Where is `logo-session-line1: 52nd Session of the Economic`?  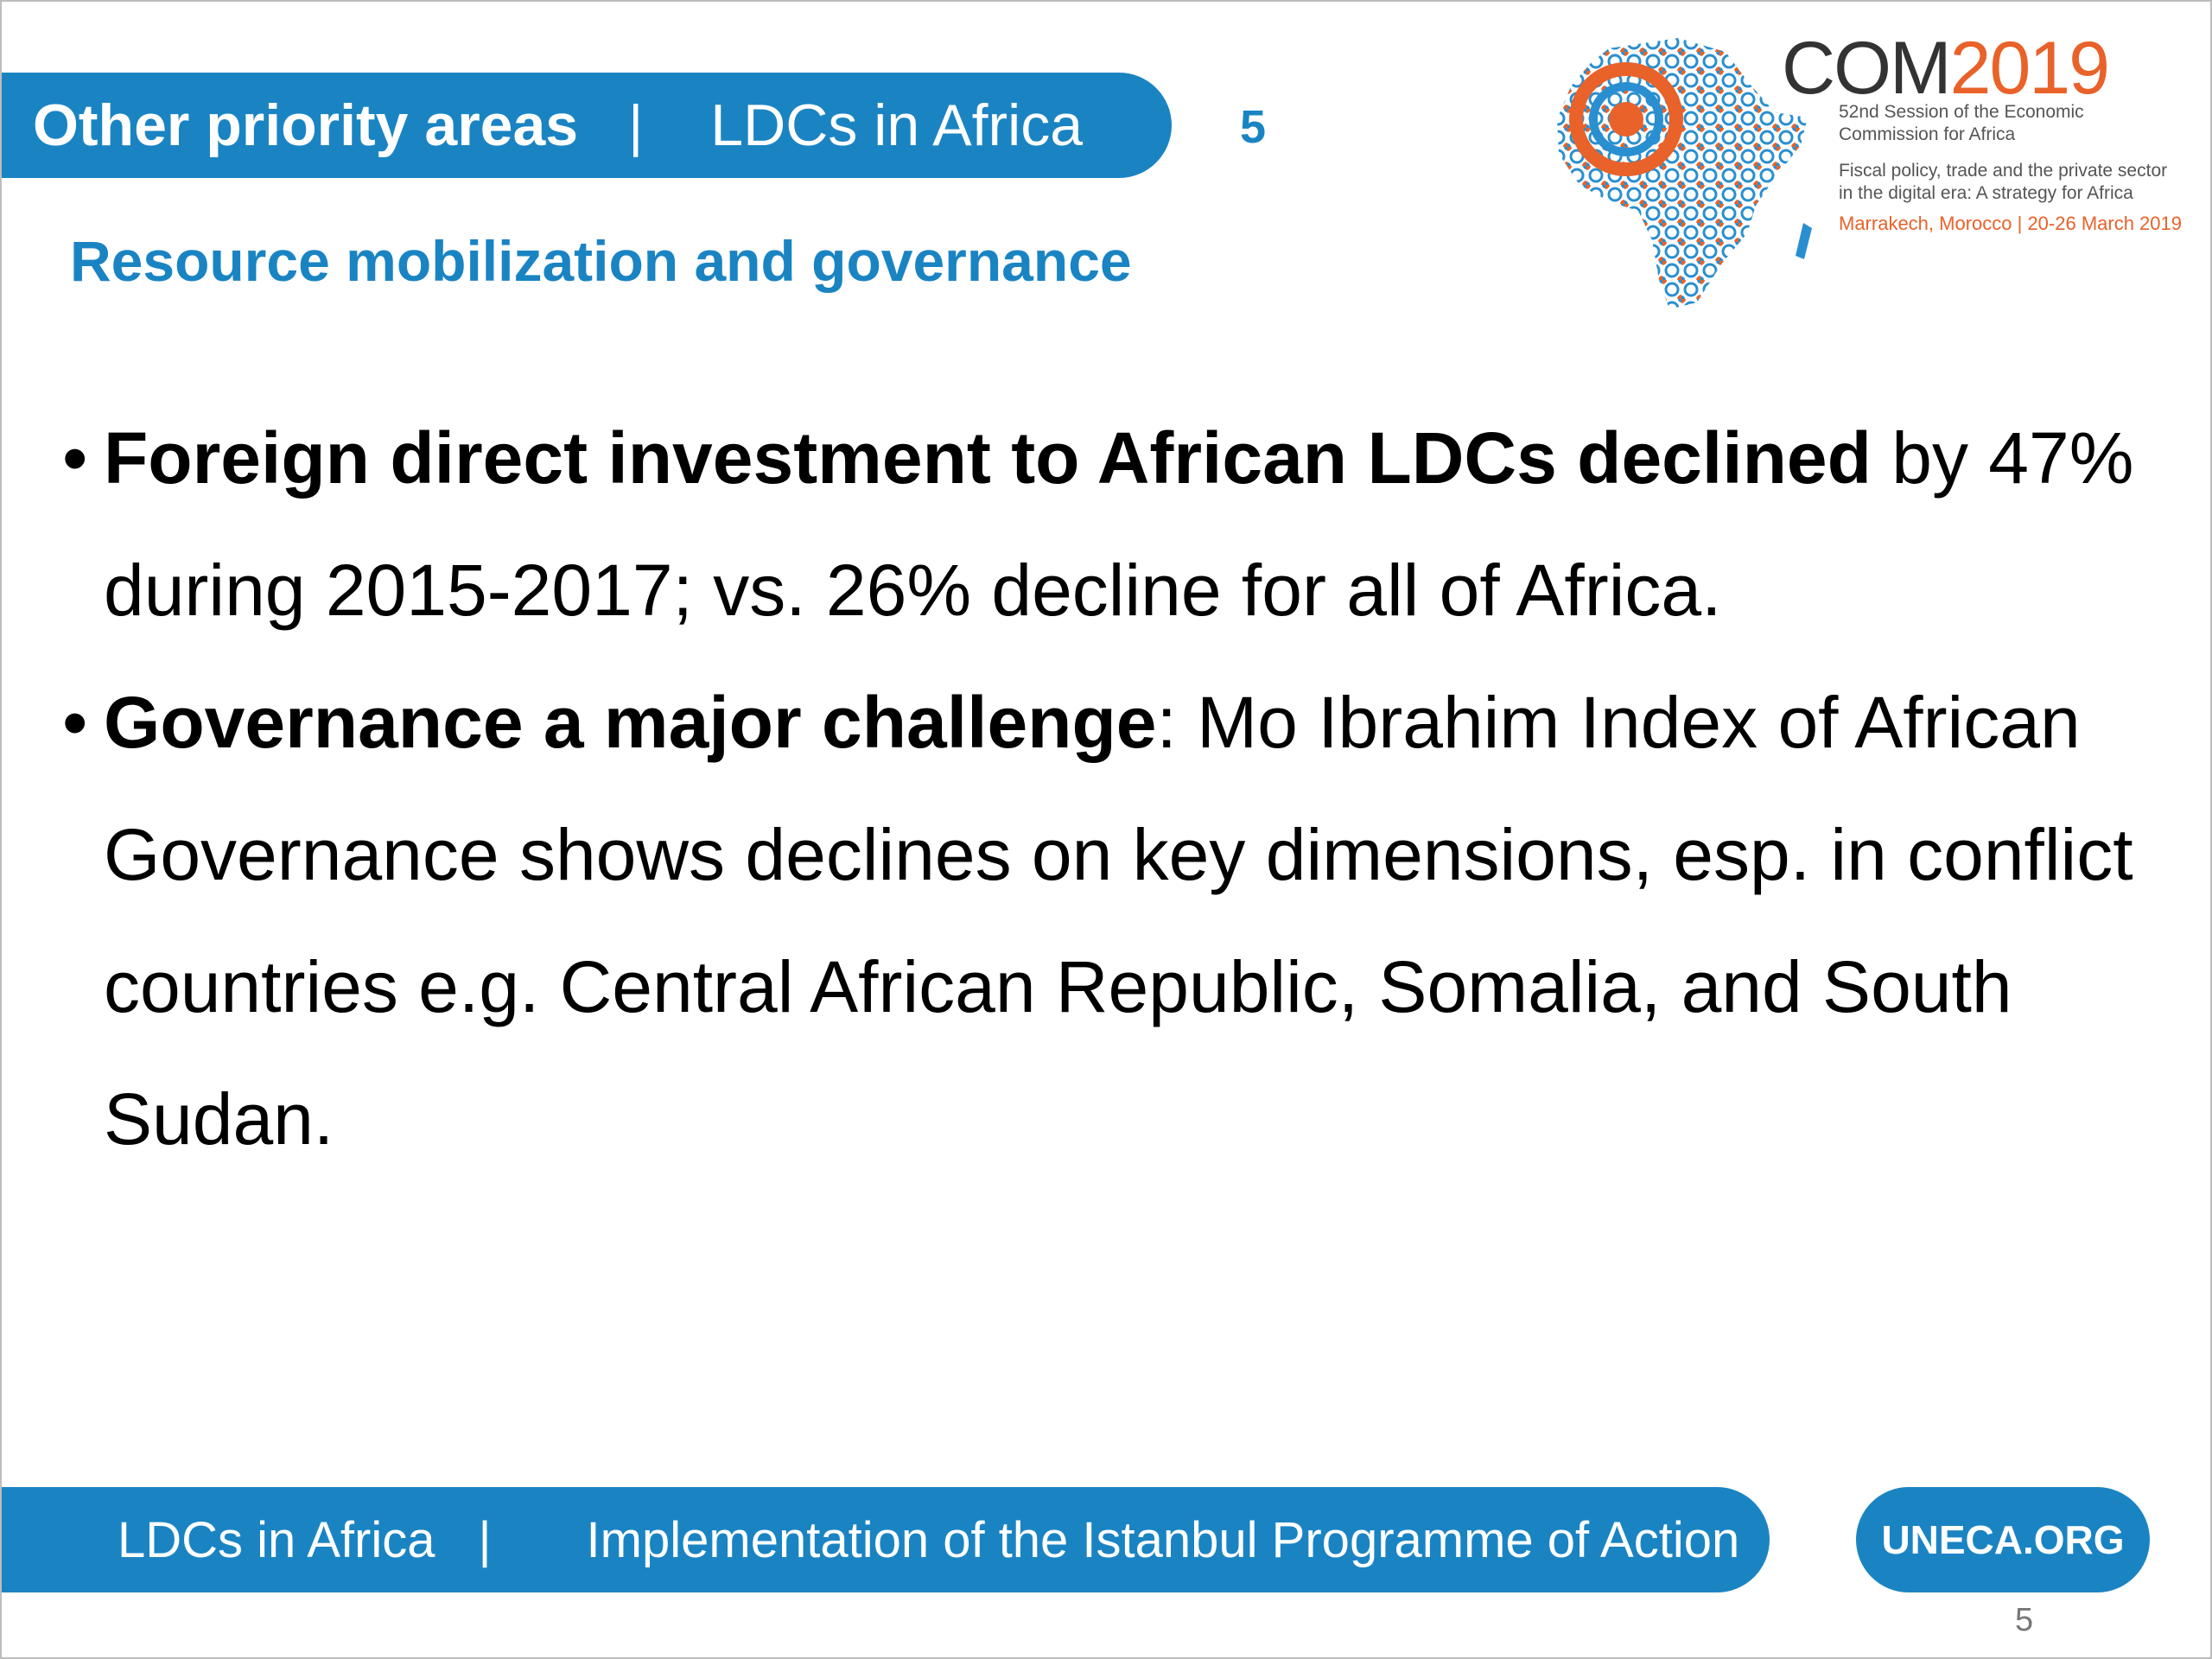 logo-session-line1: 52nd Session of the Economic is located at coordinates (1962, 112).